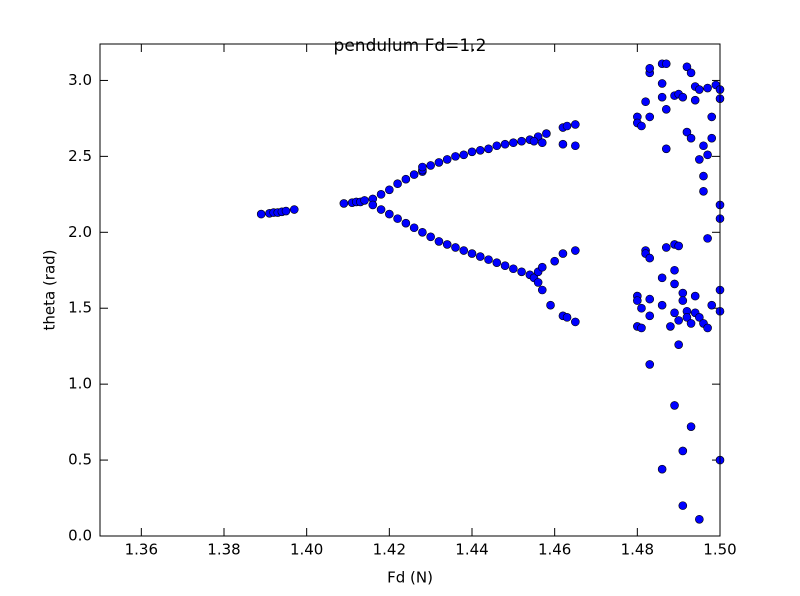 The height and width of the screenshot is (596, 800). Describe the element at coordinates (410, 46) in the screenshot. I see `chart-title: pendulum Fd=1.2` at that location.